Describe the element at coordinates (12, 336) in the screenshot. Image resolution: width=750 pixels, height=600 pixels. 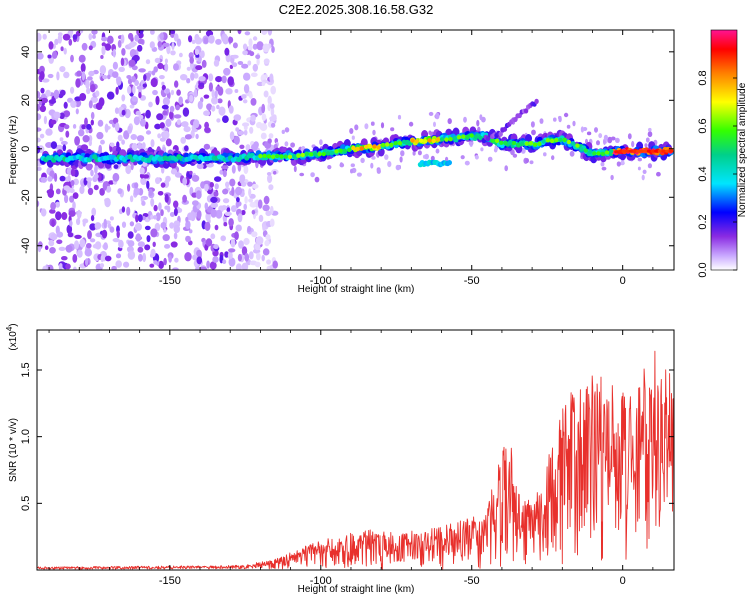
I see `snr-multiplier: (x104)` at that location.